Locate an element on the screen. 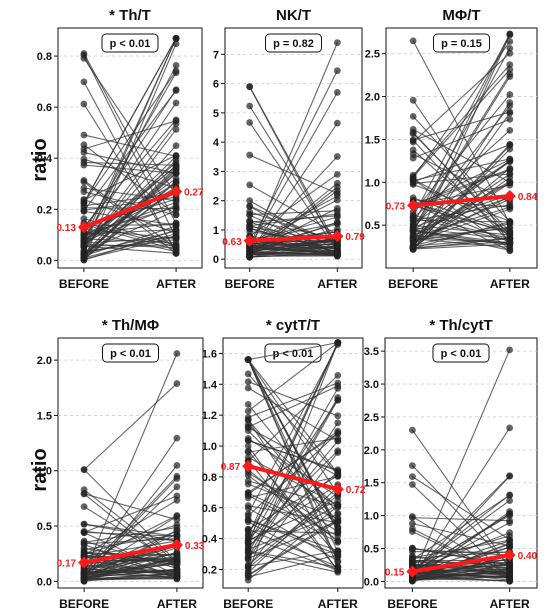 The width and height of the screenshot is (550, 614). y-tick-label: 2.5 is located at coordinates (372, 55).